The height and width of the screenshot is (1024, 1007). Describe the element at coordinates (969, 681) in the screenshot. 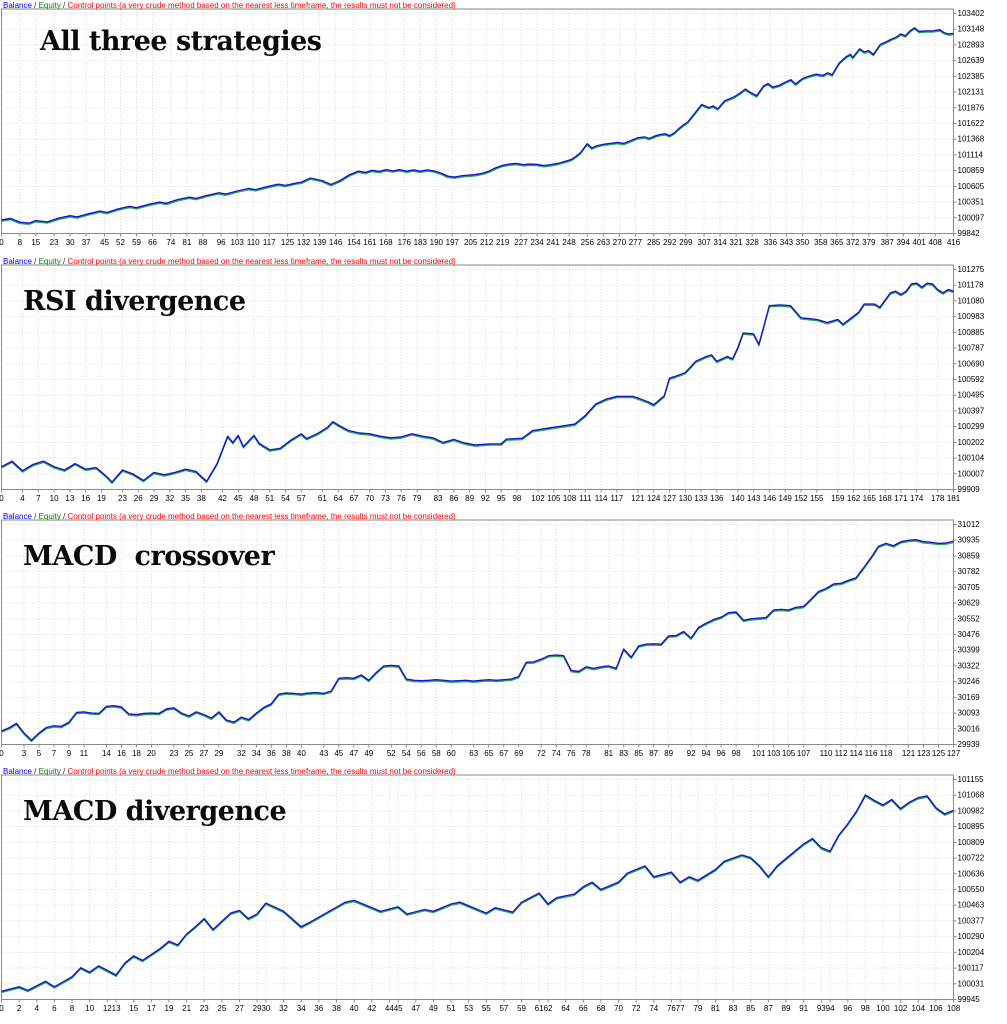

I see `y-tick-label: 30246` at that location.